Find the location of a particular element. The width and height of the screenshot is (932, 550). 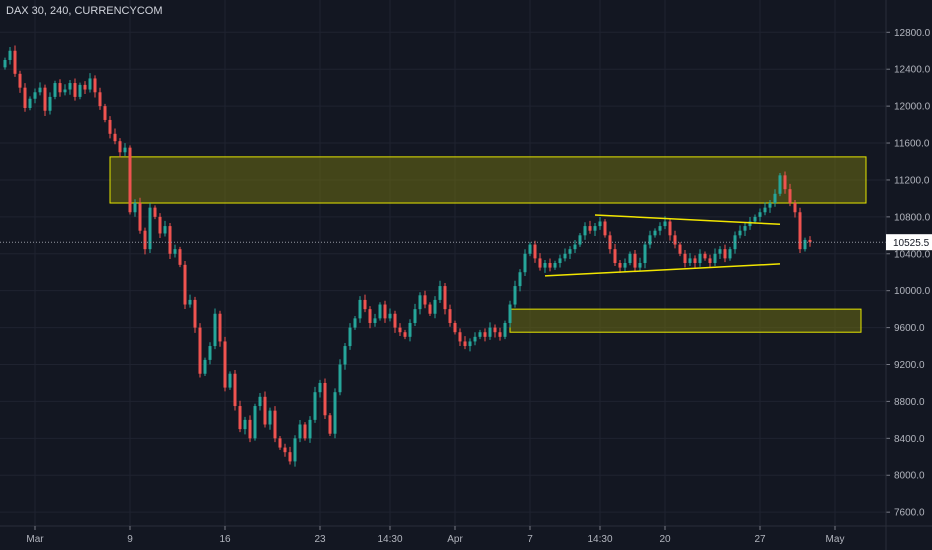

y-tick-label: 11600.0 is located at coordinates (912, 144).